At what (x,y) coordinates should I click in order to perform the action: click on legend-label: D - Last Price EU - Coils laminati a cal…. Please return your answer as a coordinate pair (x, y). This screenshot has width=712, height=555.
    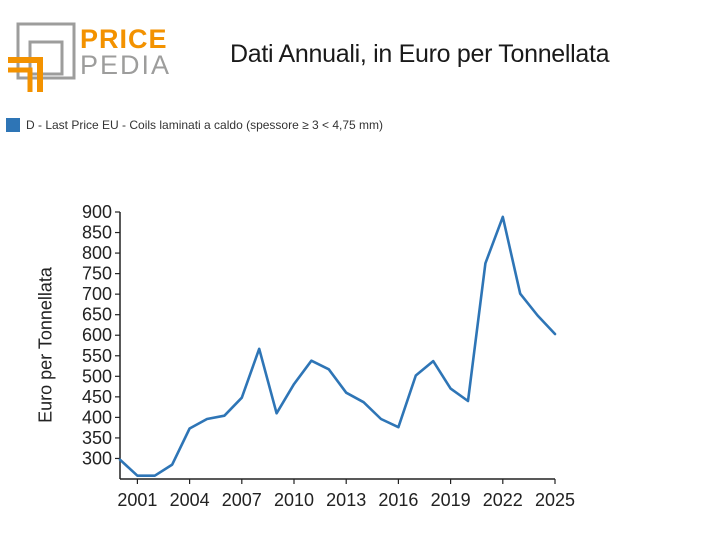
    Looking at the image, I should click on (205, 125).